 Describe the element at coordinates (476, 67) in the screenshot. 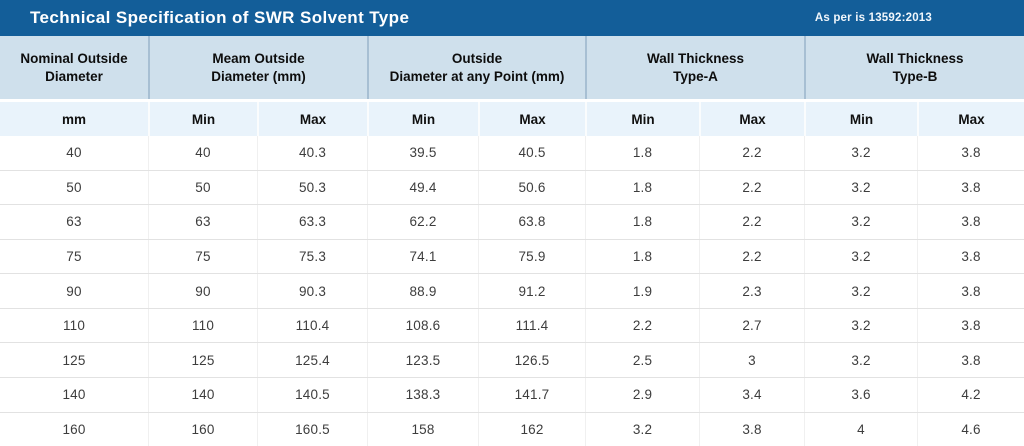

I see `group-header-outside-diameter-any-point: Outside Diameter at any Point (mm)` at that location.